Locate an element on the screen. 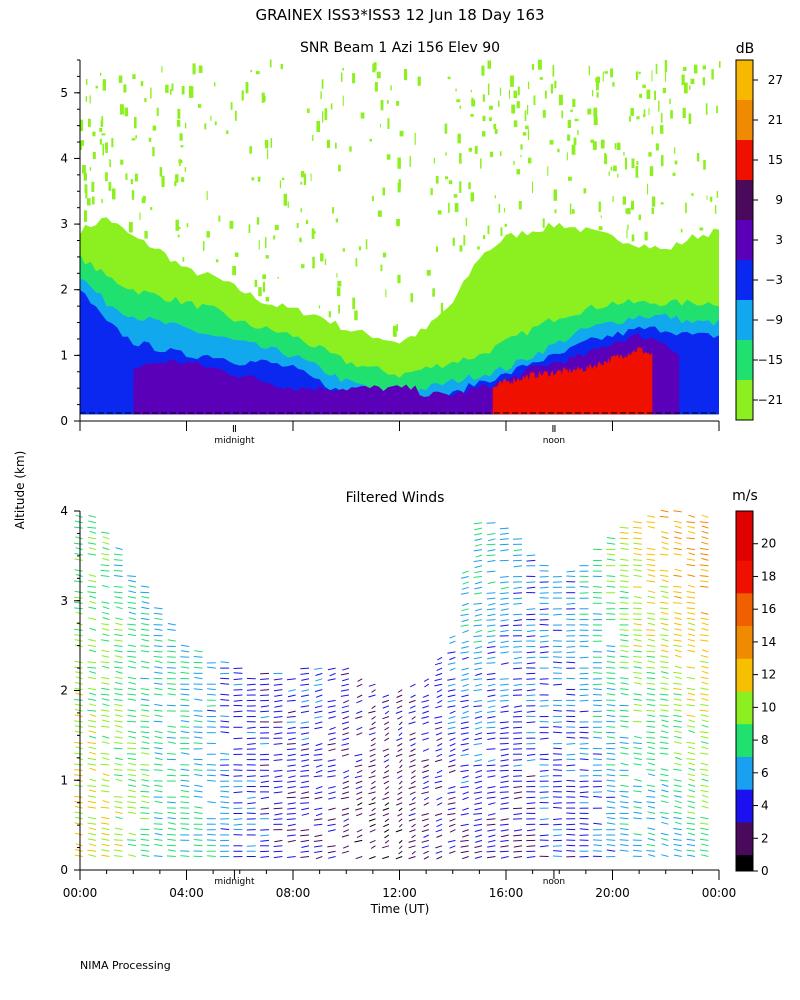 The width and height of the screenshot is (800, 1000). snr-colorbar-swatch is located at coordinates (744, 160).